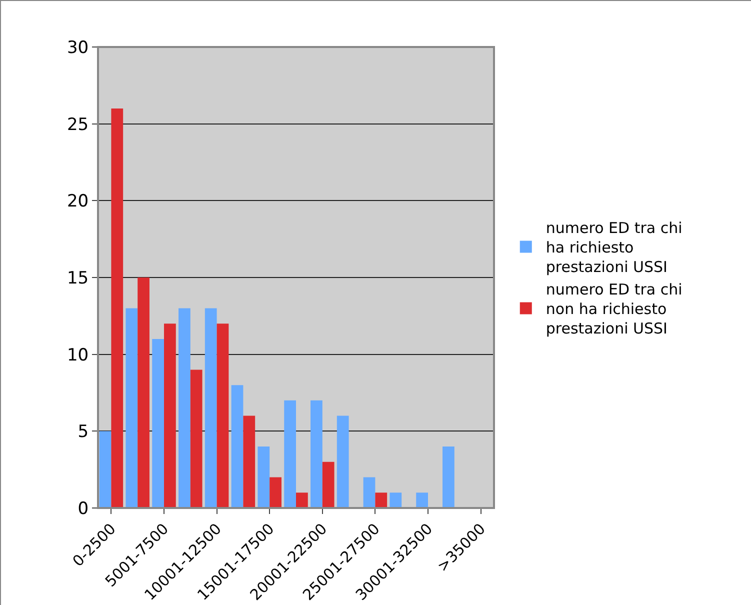  I want to click on y-tick-label: 20, so click(77, 202).